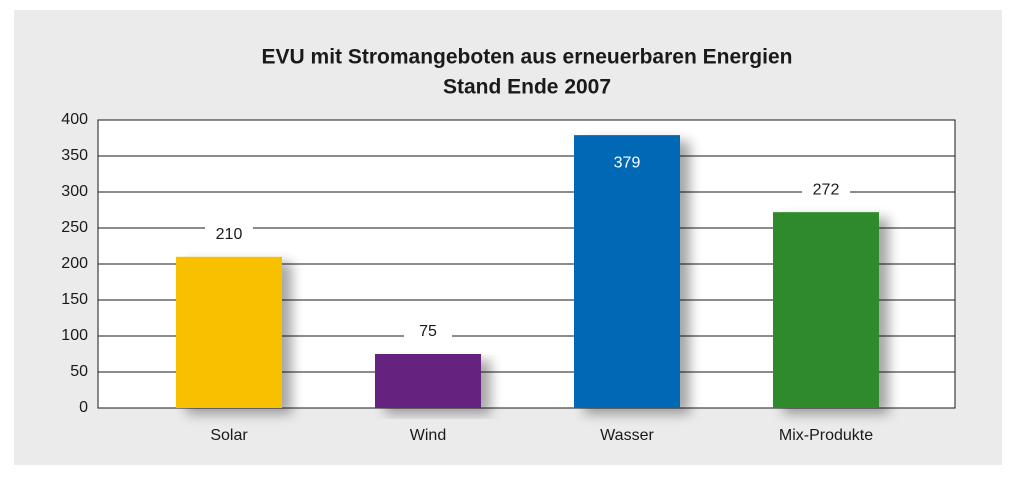 This screenshot has width=1016, height=479. I want to click on y-tick-label: 300, so click(74, 191).